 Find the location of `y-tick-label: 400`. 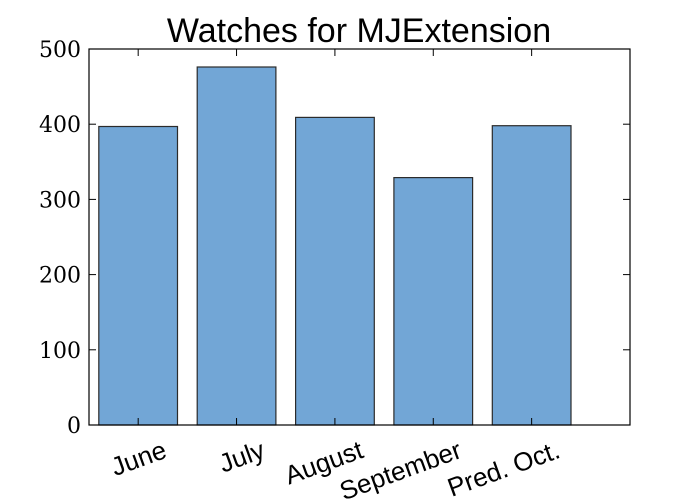

y-tick-label: 400 is located at coordinates (60, 125).